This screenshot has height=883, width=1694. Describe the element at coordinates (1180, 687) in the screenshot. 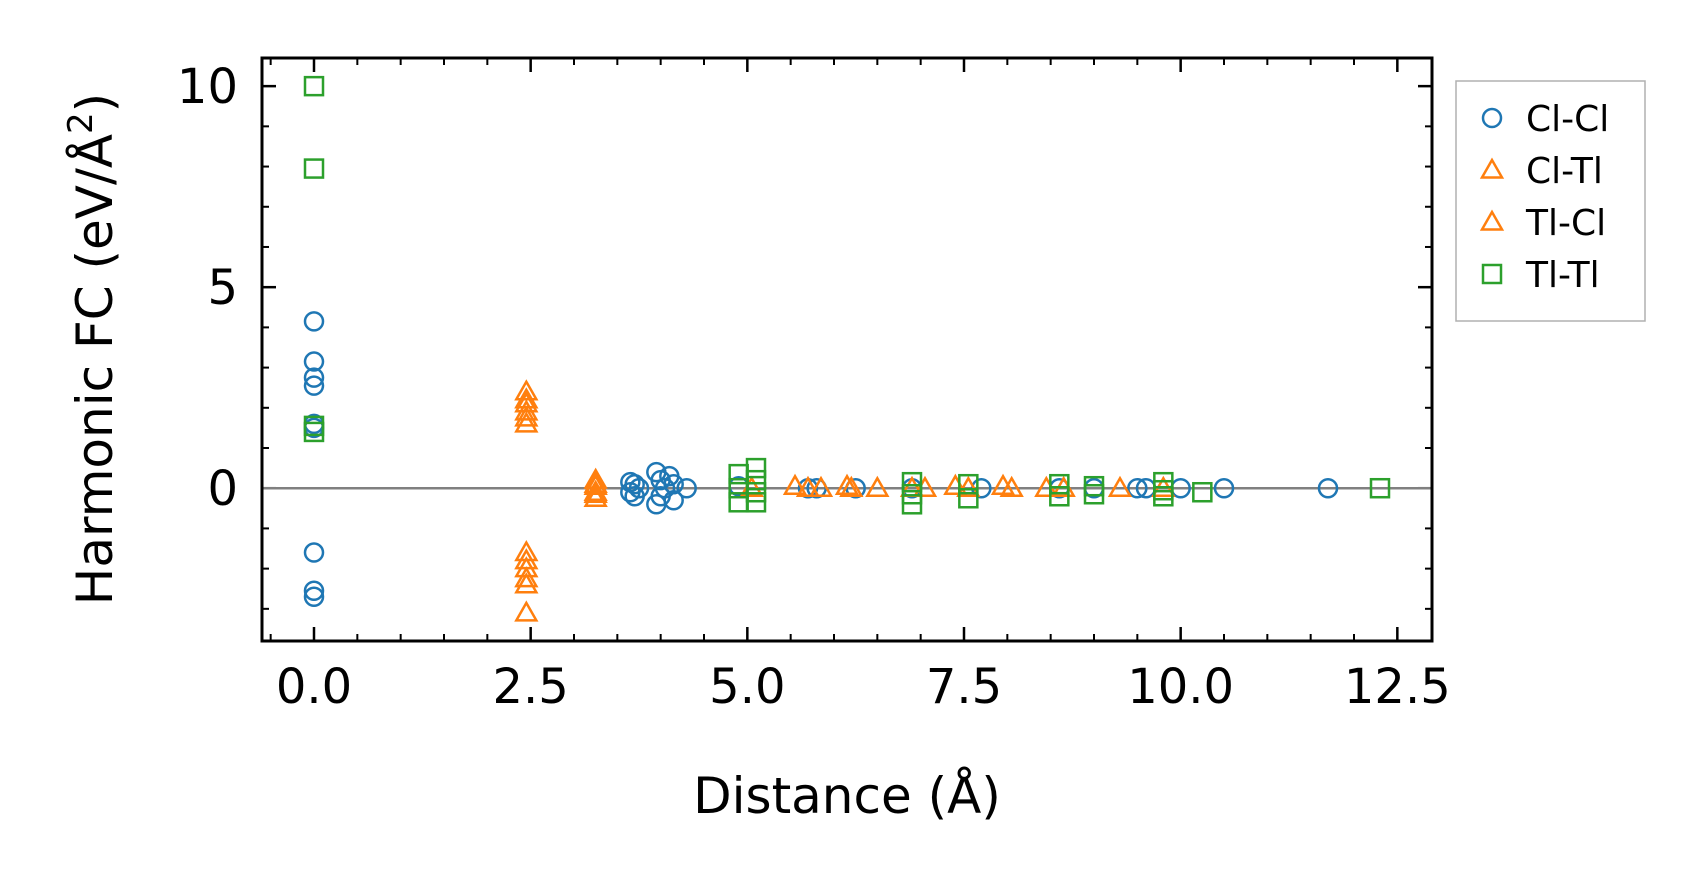

I see `x-tick-label: 10.0` at that location.